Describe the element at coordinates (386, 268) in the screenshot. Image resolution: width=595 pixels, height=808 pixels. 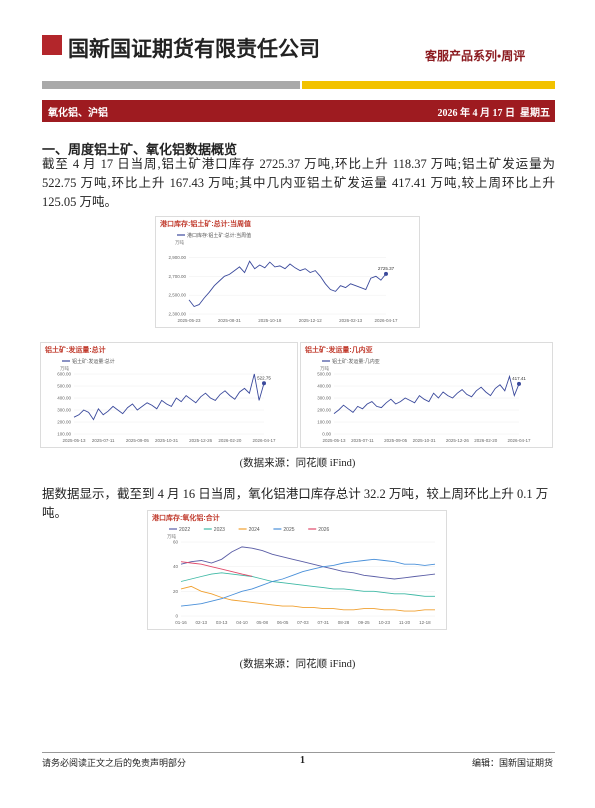
I see `end-label: 2725.37` at that location.